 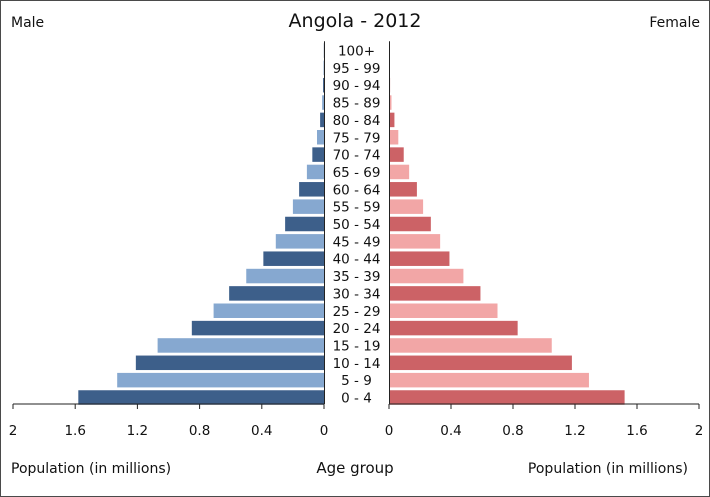 What do you see at coordinates (357, 364) in the screenshot?
I see `age-group-tick-label: 10 - 14` at bounding box center [357, 364].